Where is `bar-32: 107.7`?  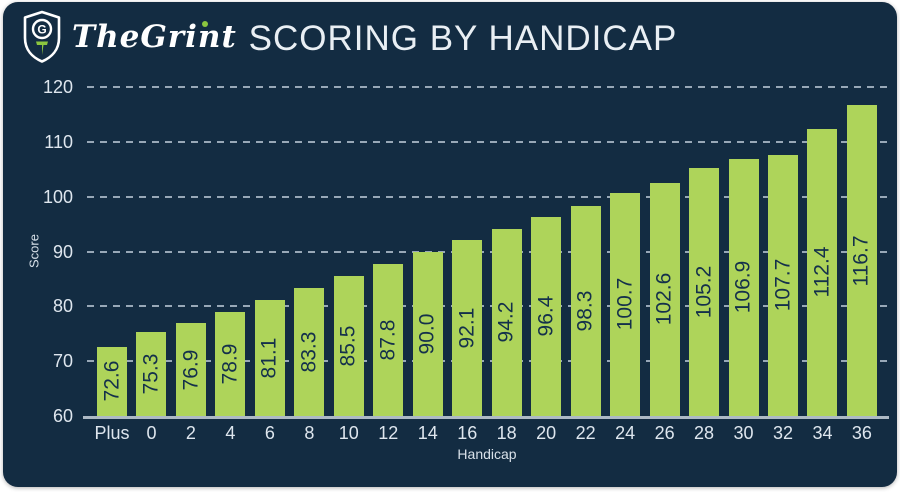 bar-32: 107.7 is located at coordinates (782, 285).